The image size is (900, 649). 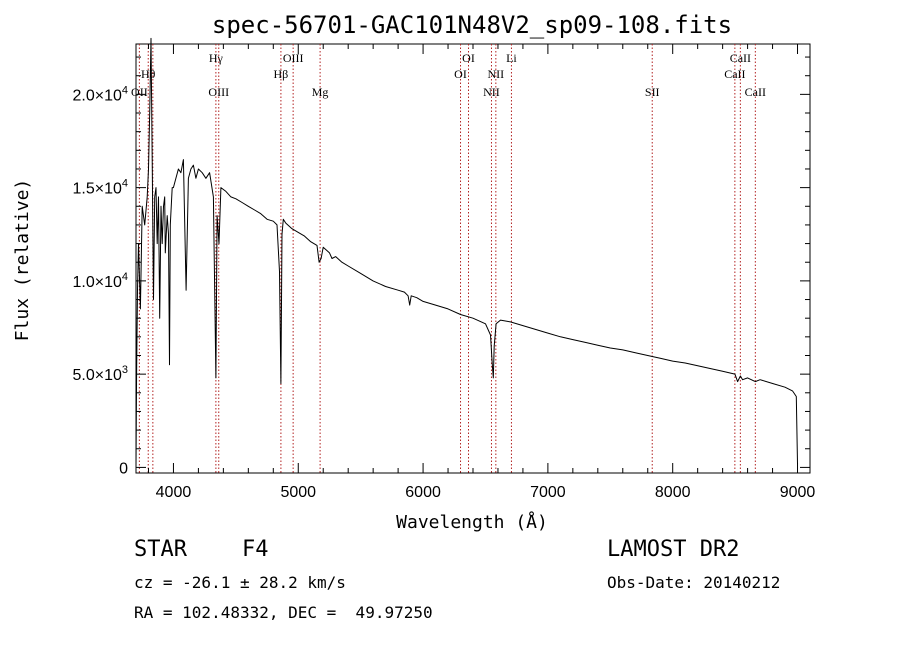 I want to click on x-tick-label-0: 4000, so click(x=174, y=492).